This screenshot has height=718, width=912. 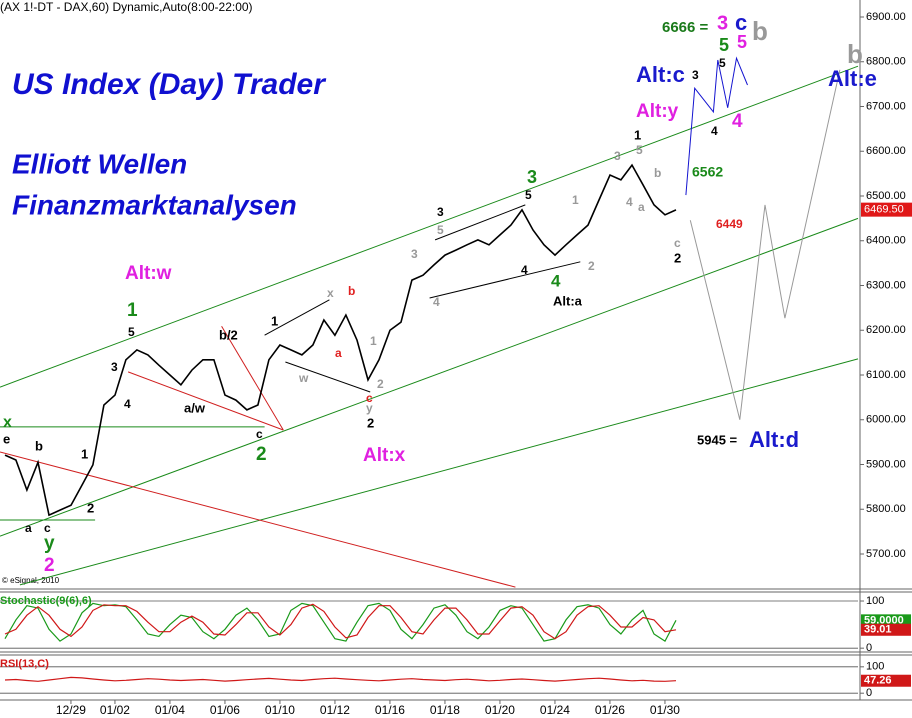 What do you see at coordinates (280, 710) in the screenshot?
I see `x-tick-label: 01/10` at bounding box center [280, 710].